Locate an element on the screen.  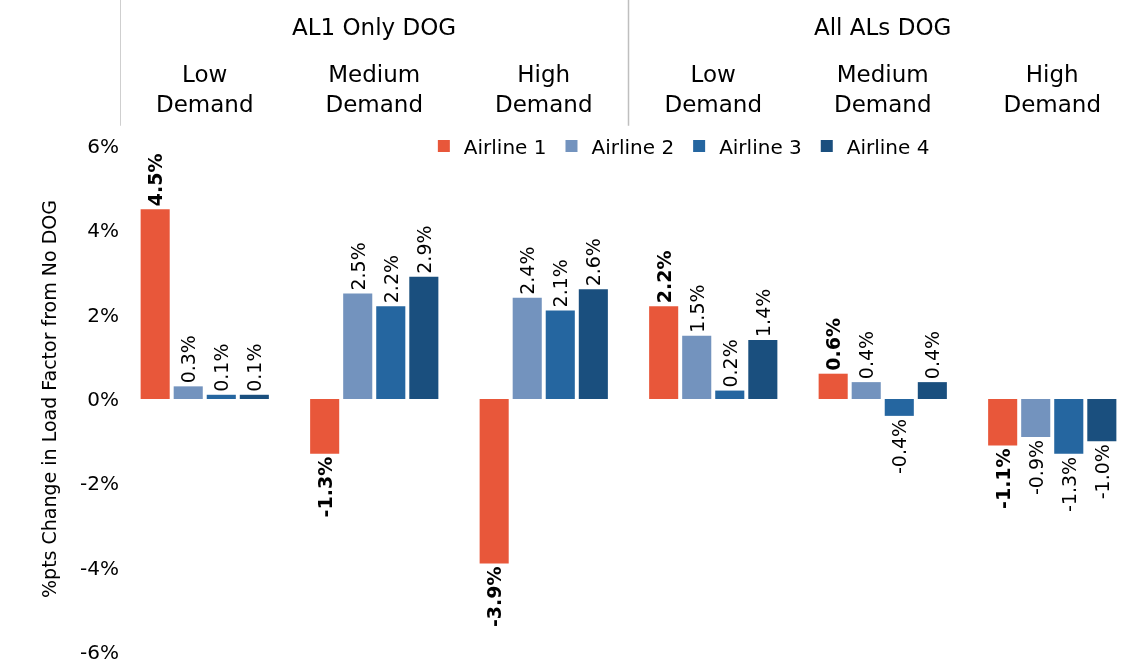
data-label: -1.0% is located at coordinates (1101, 472).